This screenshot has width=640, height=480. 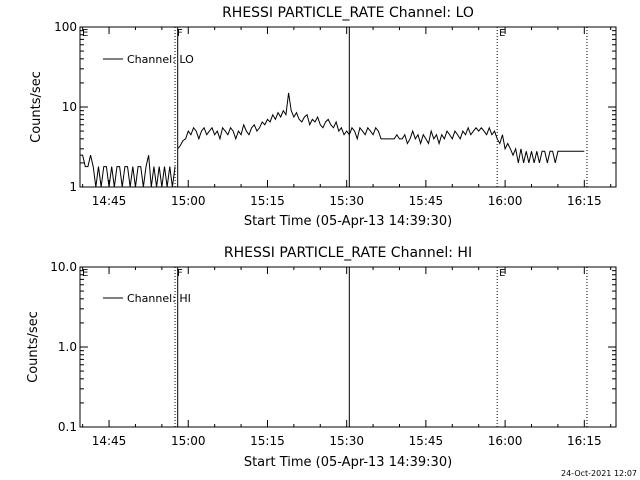 I want to click on y-tick-label: 1, so click(x=73, y=187).